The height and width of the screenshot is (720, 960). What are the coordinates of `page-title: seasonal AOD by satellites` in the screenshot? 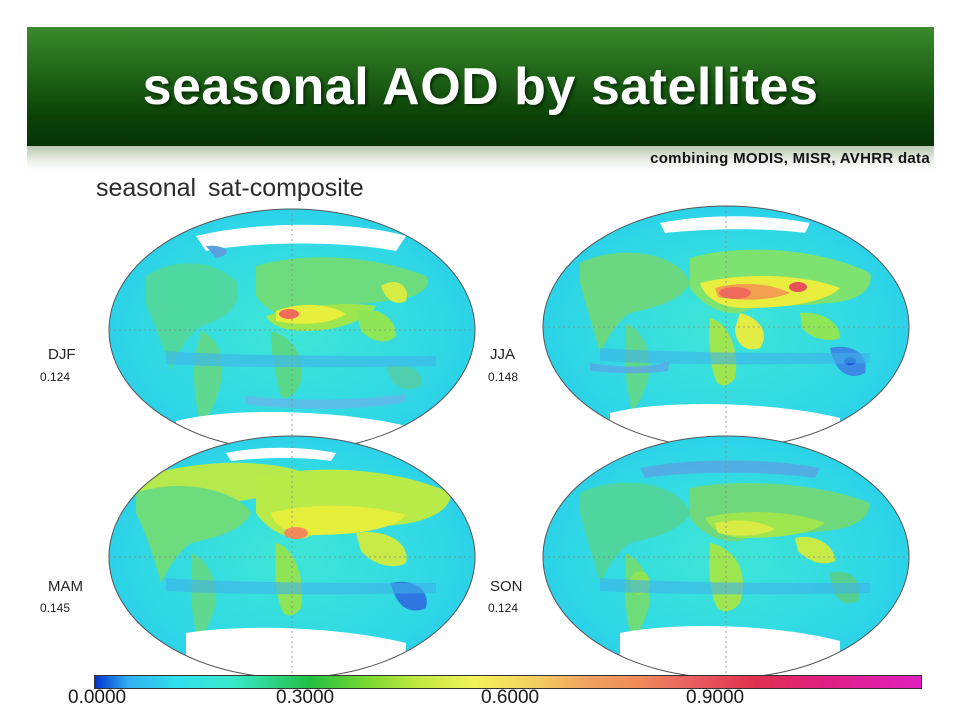 It's located at (480, 86).